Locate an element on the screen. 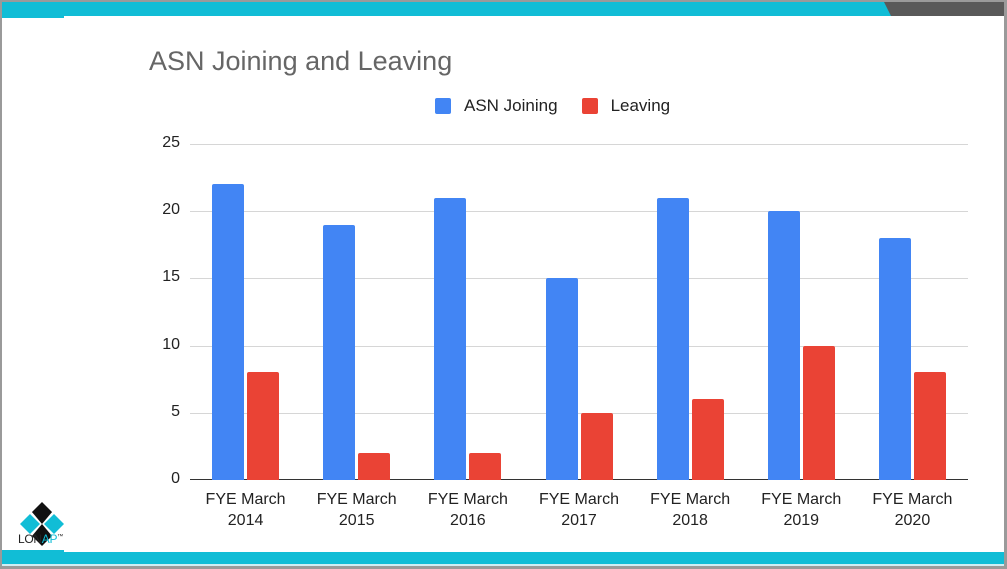  y-tick-label: 20 is located at coordinates (171, 210).